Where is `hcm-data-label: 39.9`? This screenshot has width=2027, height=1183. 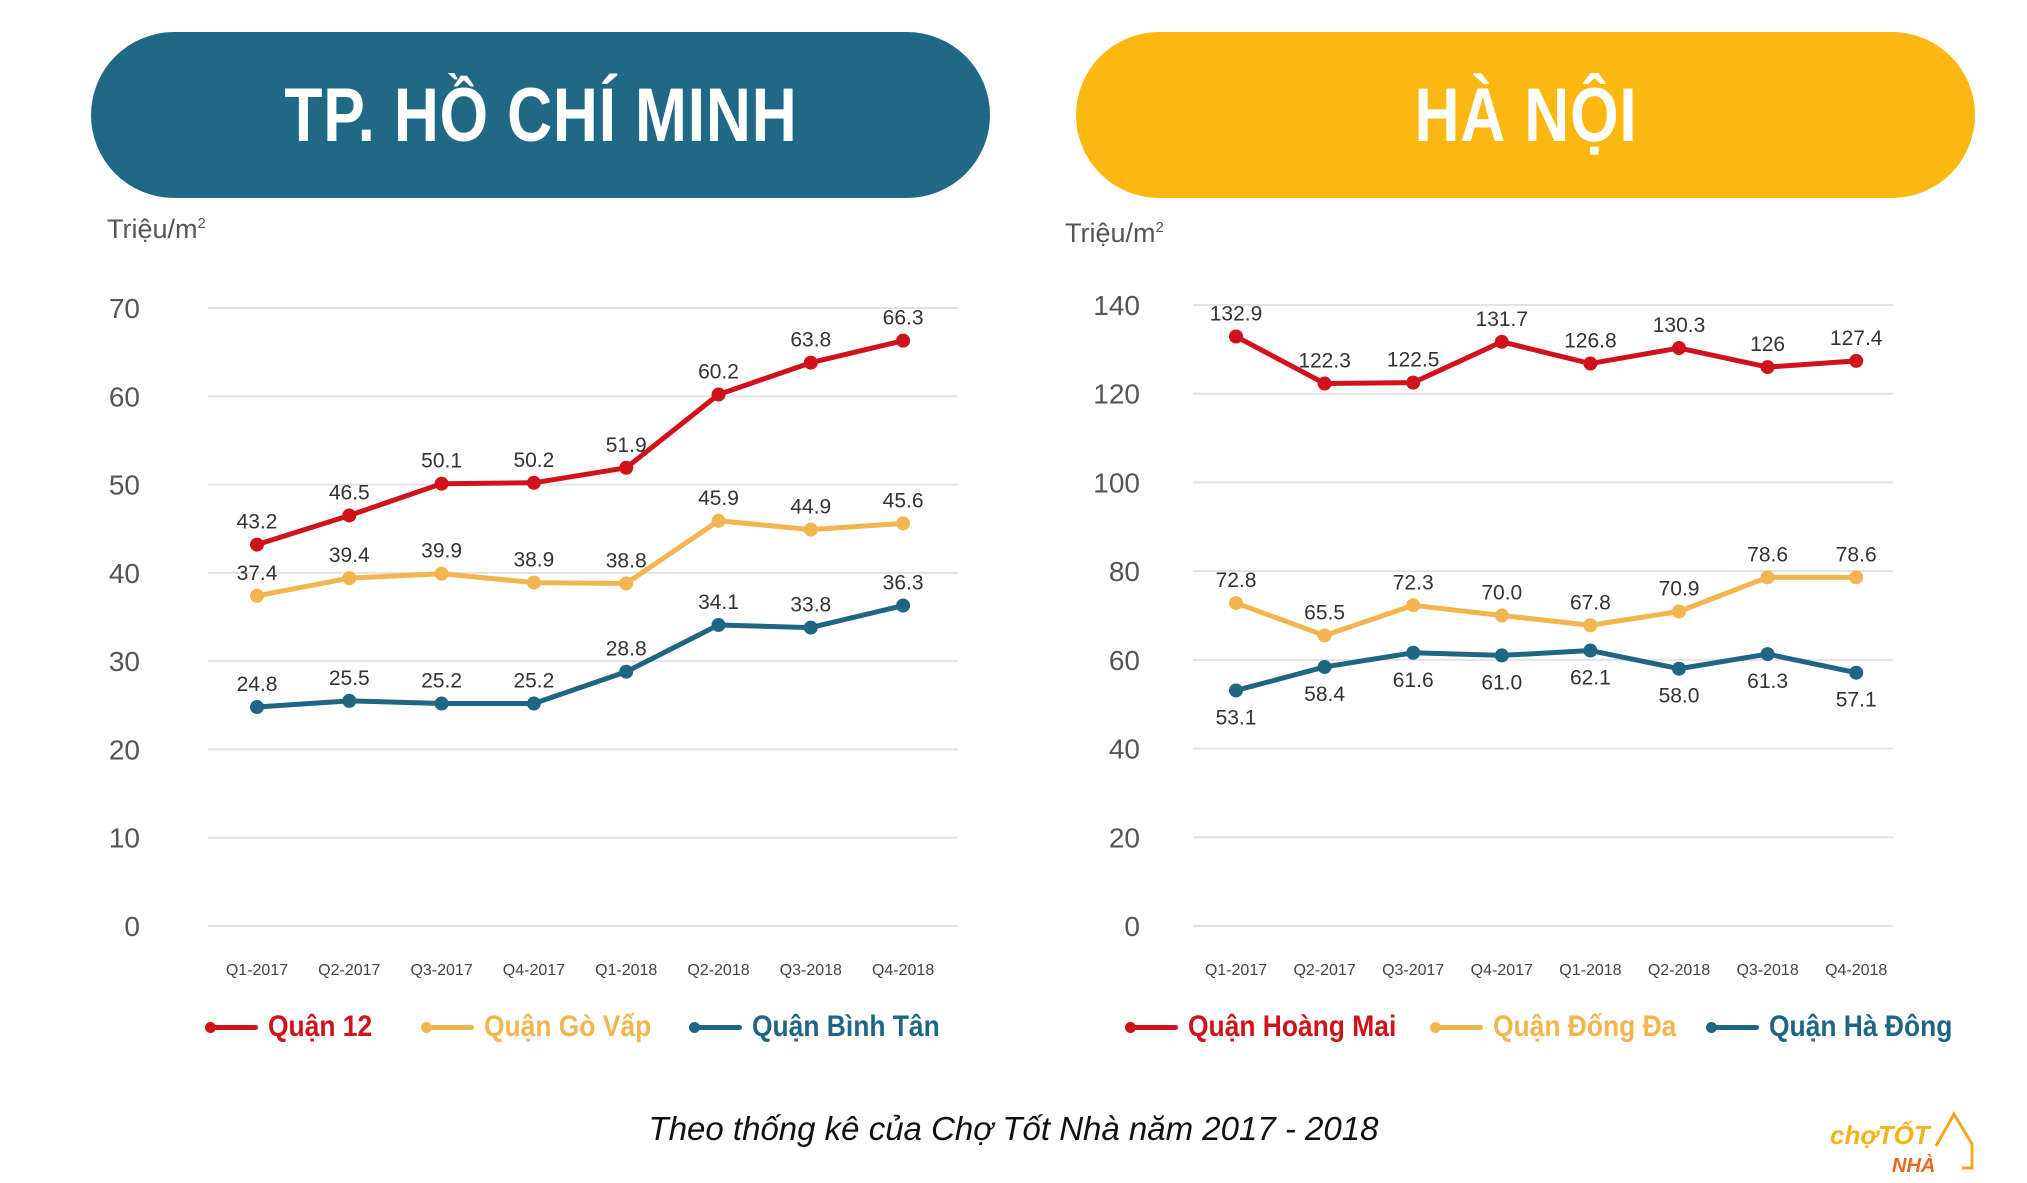 hcm-data-label: 39.9 is located at coordinates (441, 551).